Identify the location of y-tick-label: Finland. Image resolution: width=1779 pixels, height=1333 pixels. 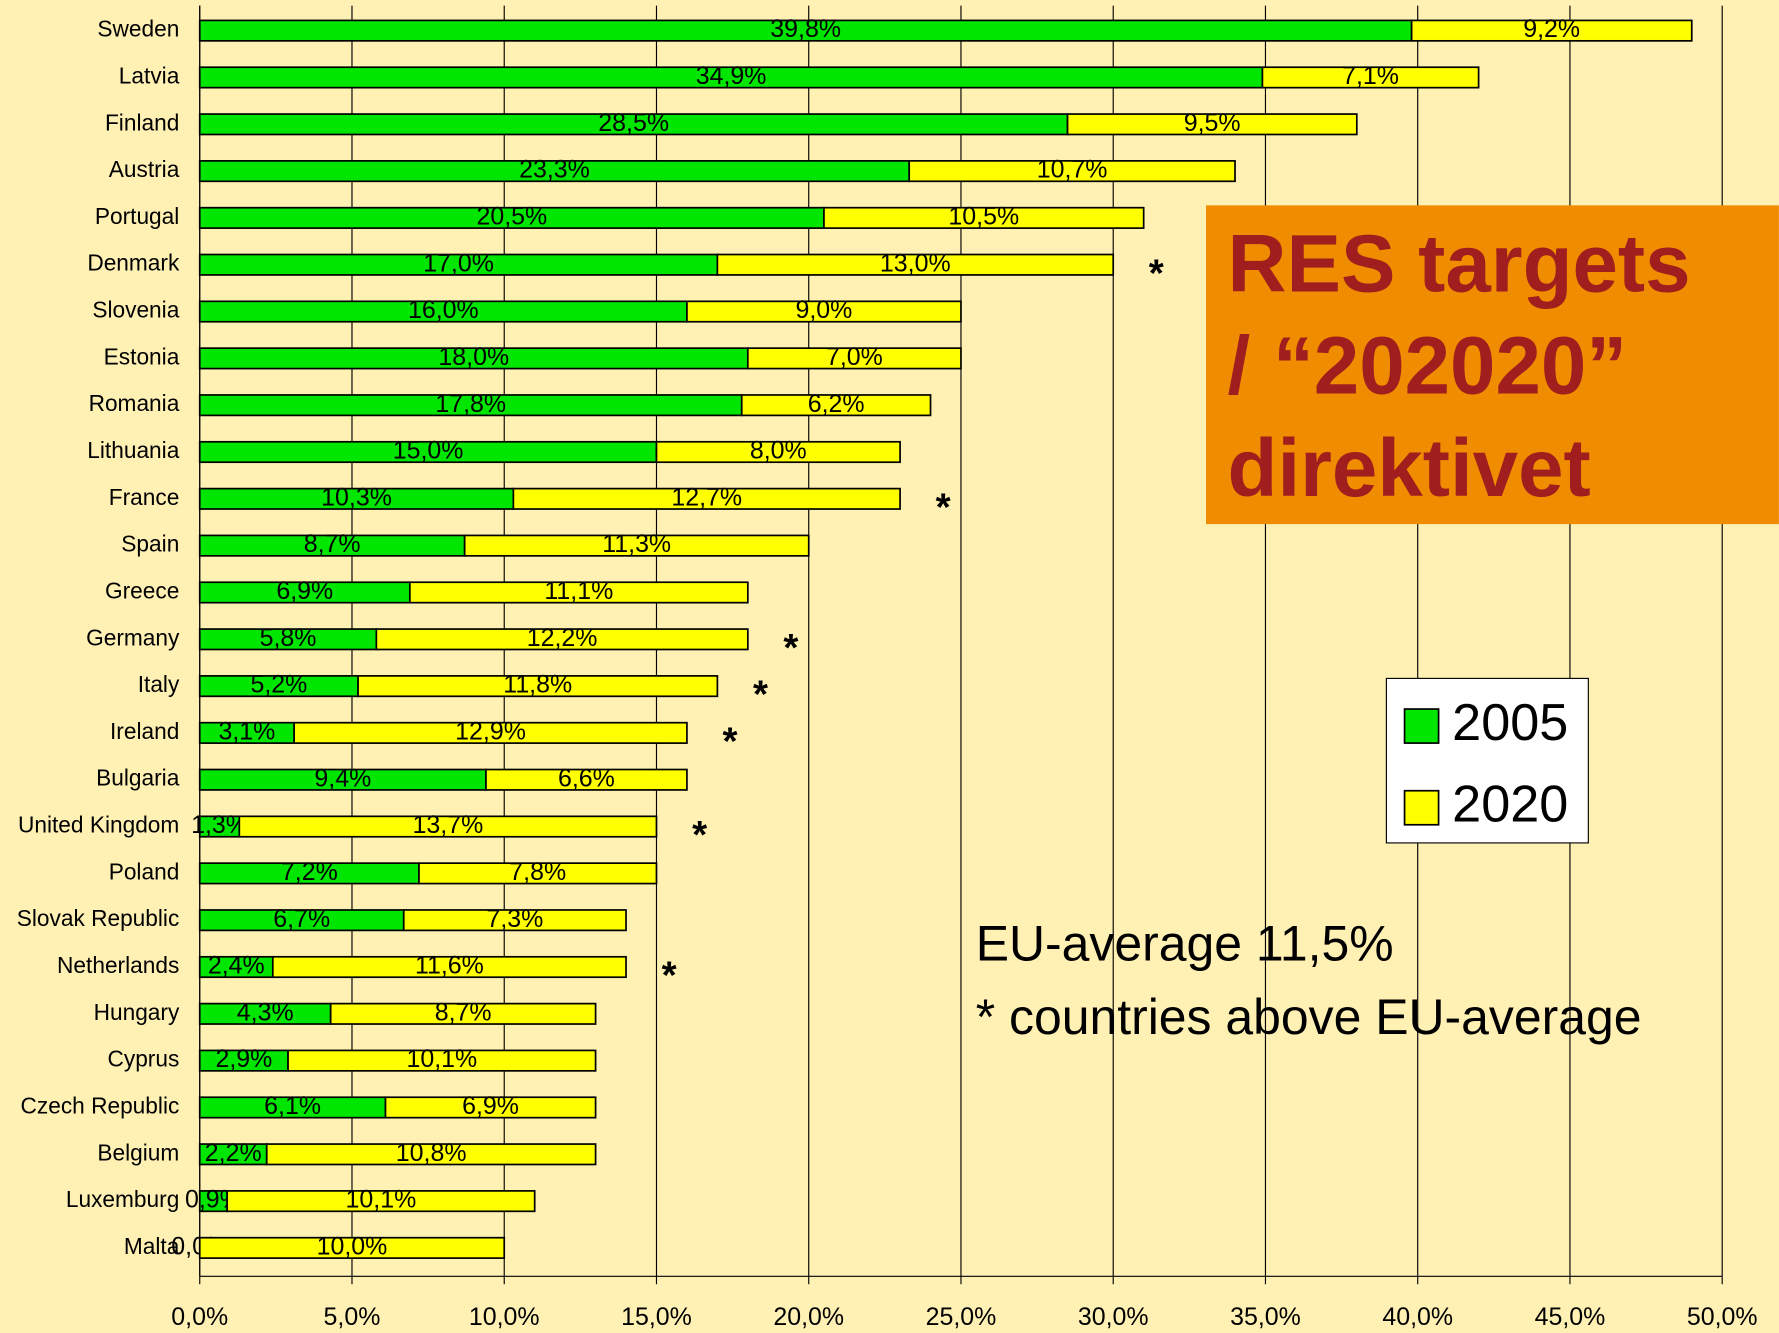
(142, 122).